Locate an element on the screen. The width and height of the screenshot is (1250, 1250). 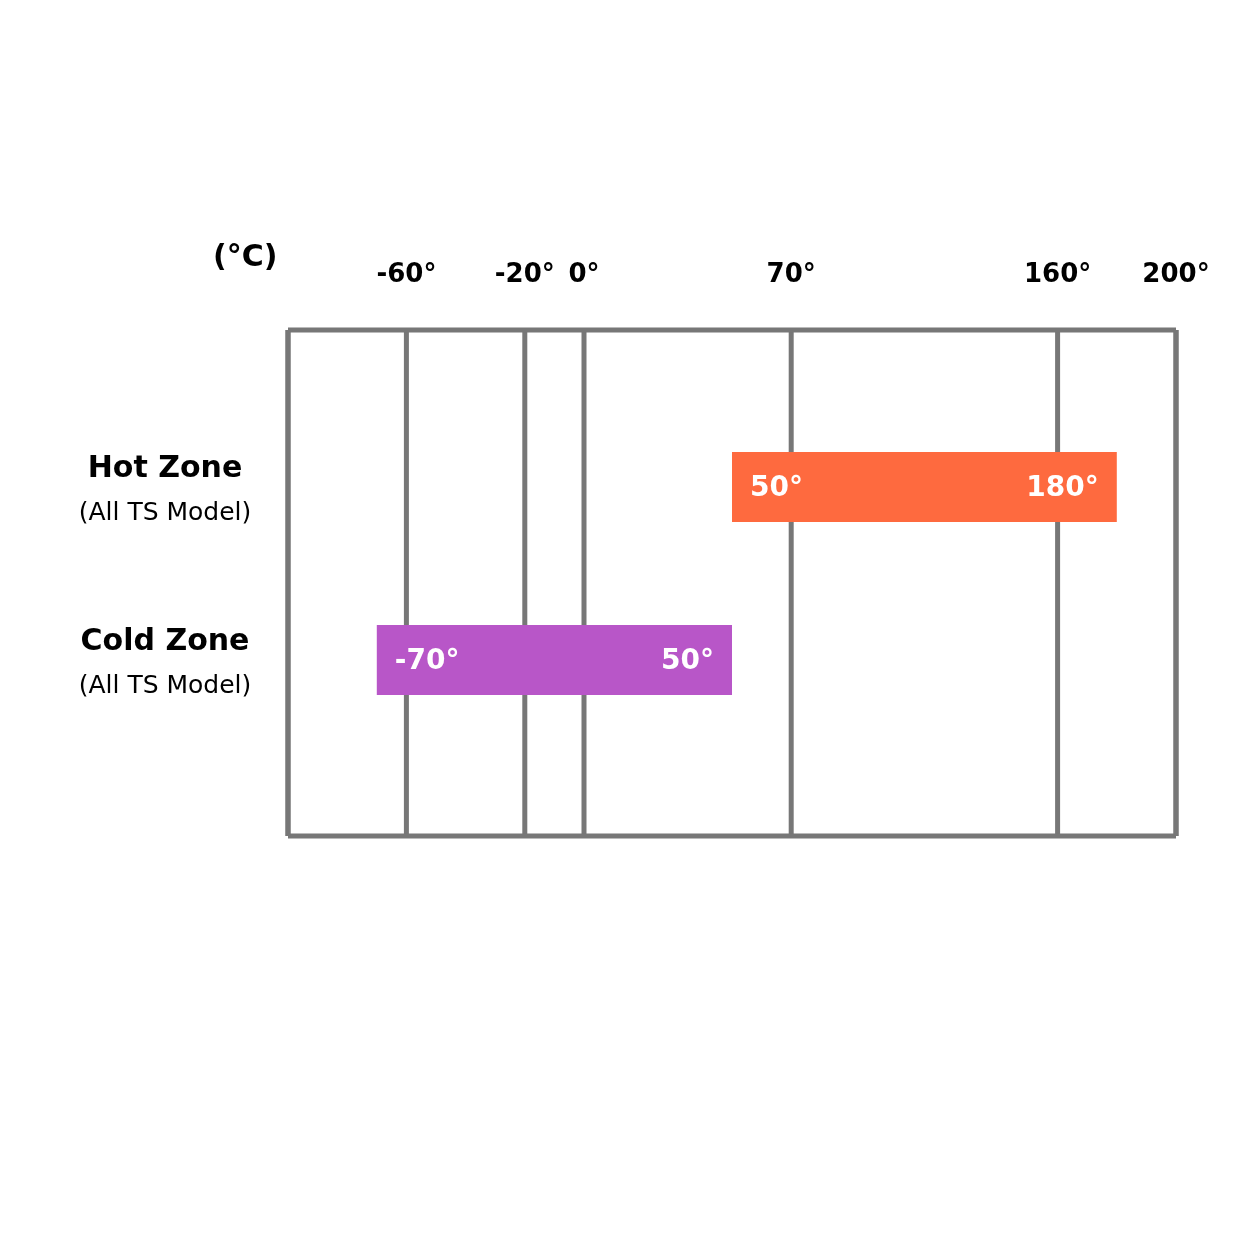
annotation: 180° is located at coordinates (1062, 487).